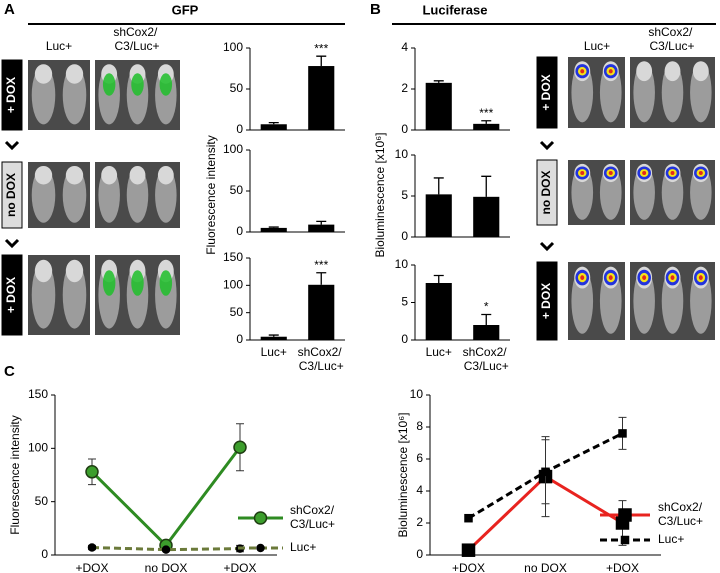 The height and width of the screenshot is (573, 720). I want to click on panel-label: A, so click(9, 9).